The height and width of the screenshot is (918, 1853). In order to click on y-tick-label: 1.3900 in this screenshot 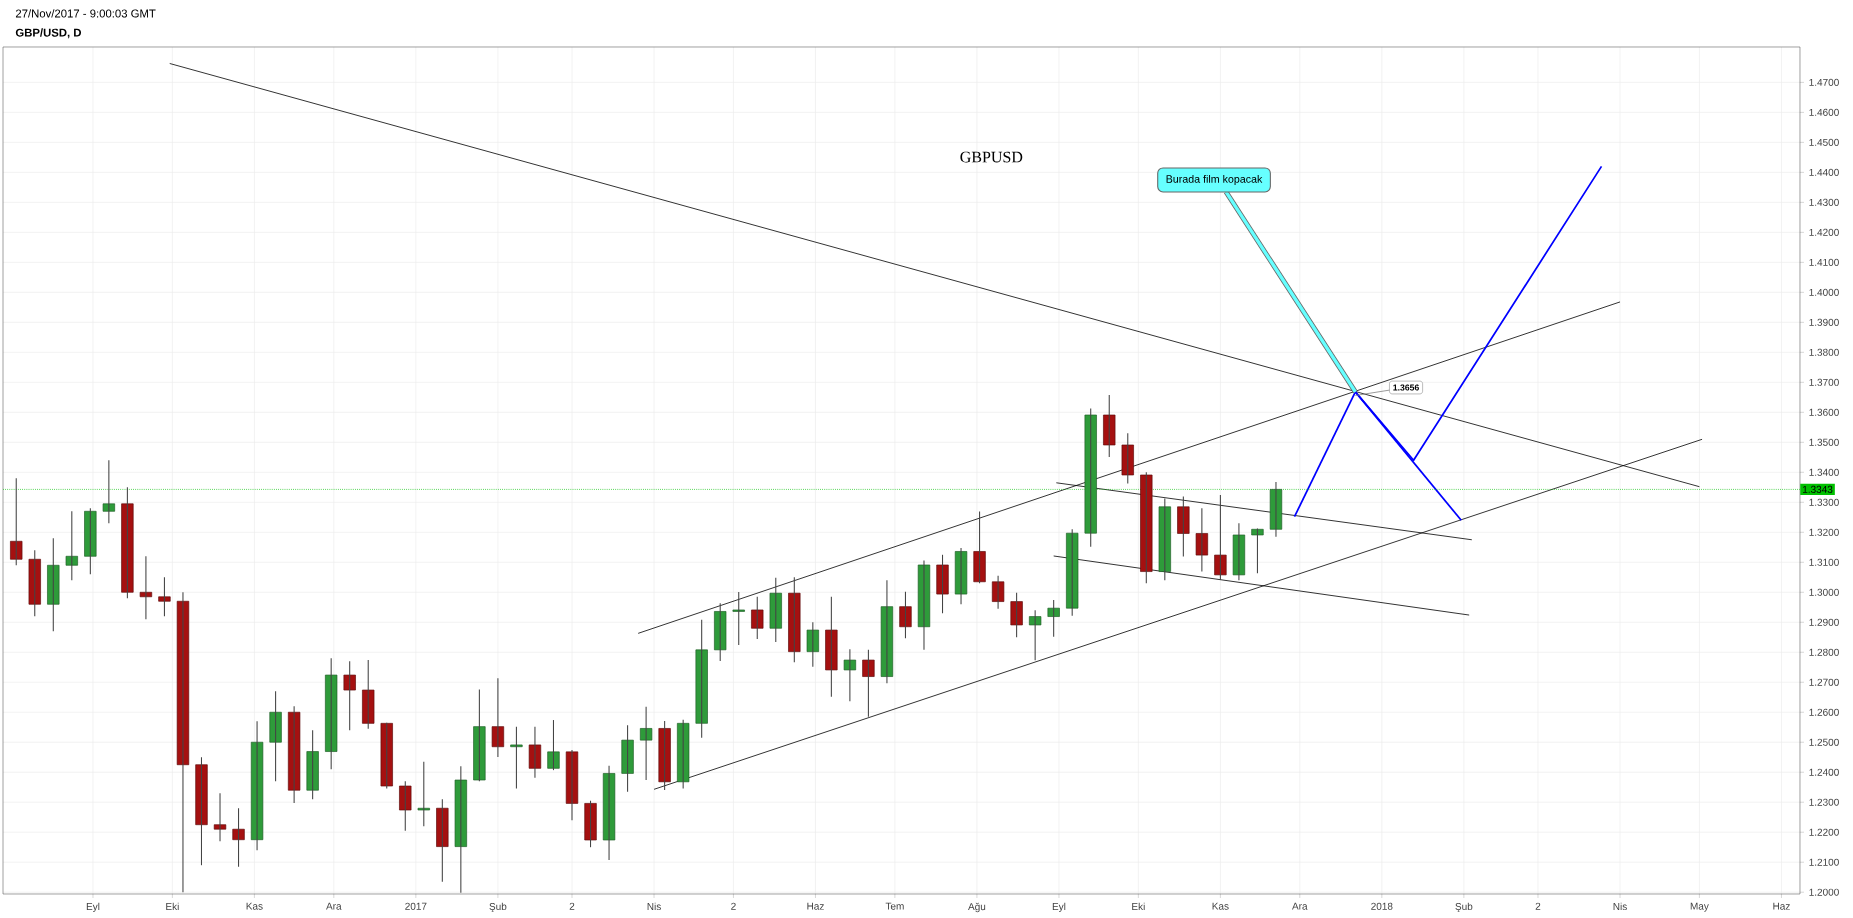, I will do `click(1824, 322)`.